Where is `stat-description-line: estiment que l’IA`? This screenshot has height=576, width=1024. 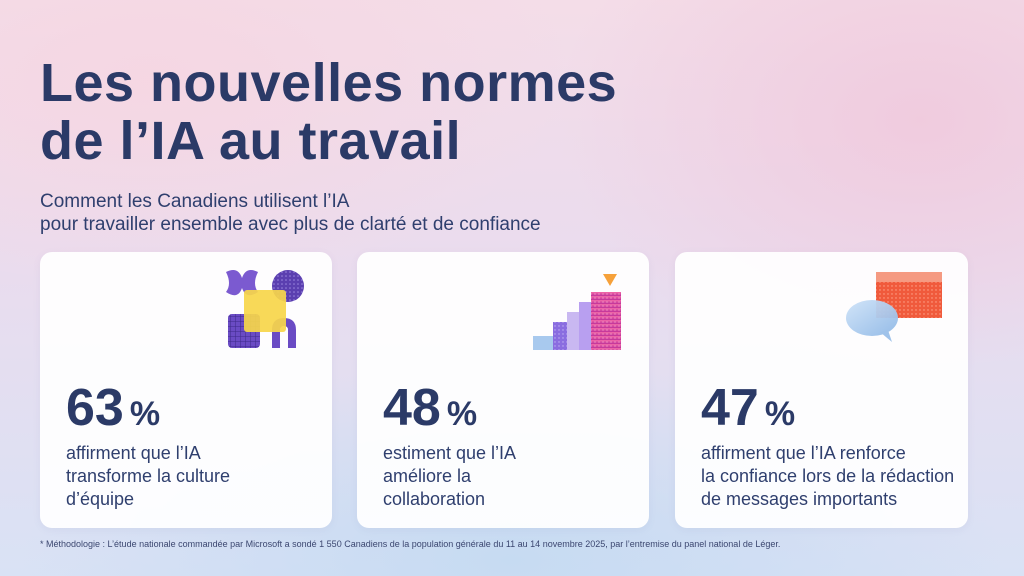
stat-description-line: estiment que l’IA is located at coordinates (450, 453).